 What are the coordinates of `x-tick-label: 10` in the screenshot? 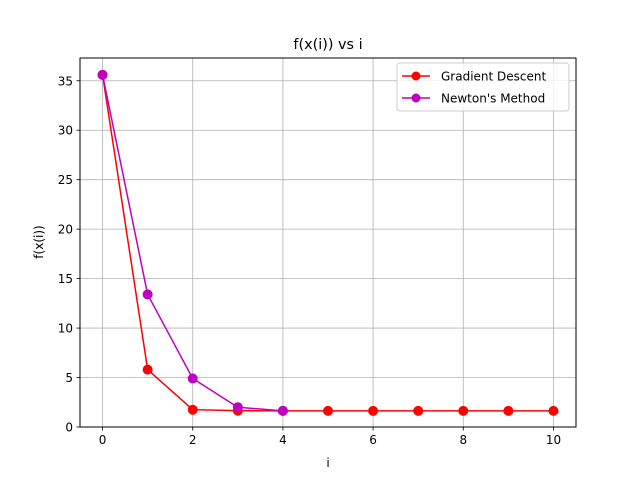 It's located at (553, 440).